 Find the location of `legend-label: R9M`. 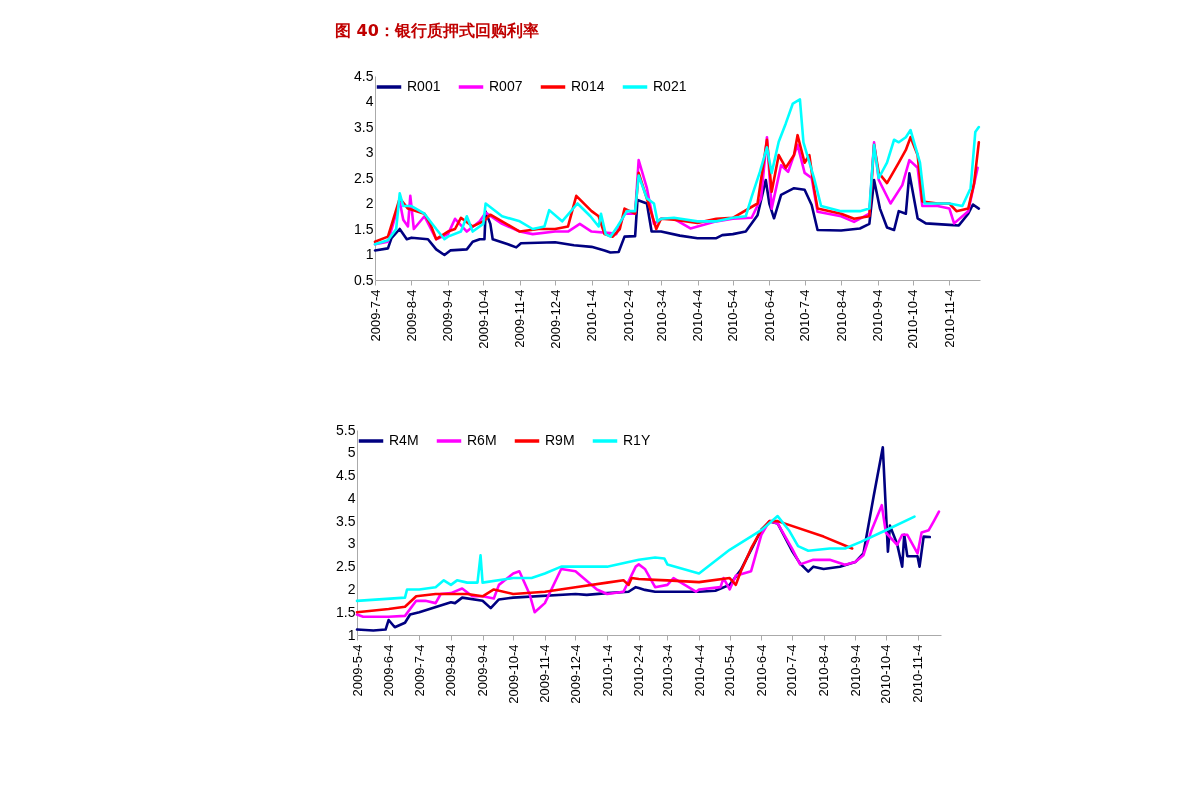

legend-label: R9M is located at coordinates (560, 440).